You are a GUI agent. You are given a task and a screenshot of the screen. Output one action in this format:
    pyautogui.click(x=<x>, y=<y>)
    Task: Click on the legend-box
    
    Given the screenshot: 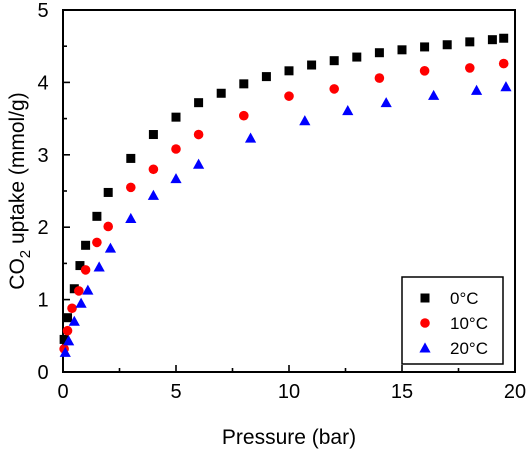 What is the action you would take?
    pyautogui.click(x=452, y=320)
    